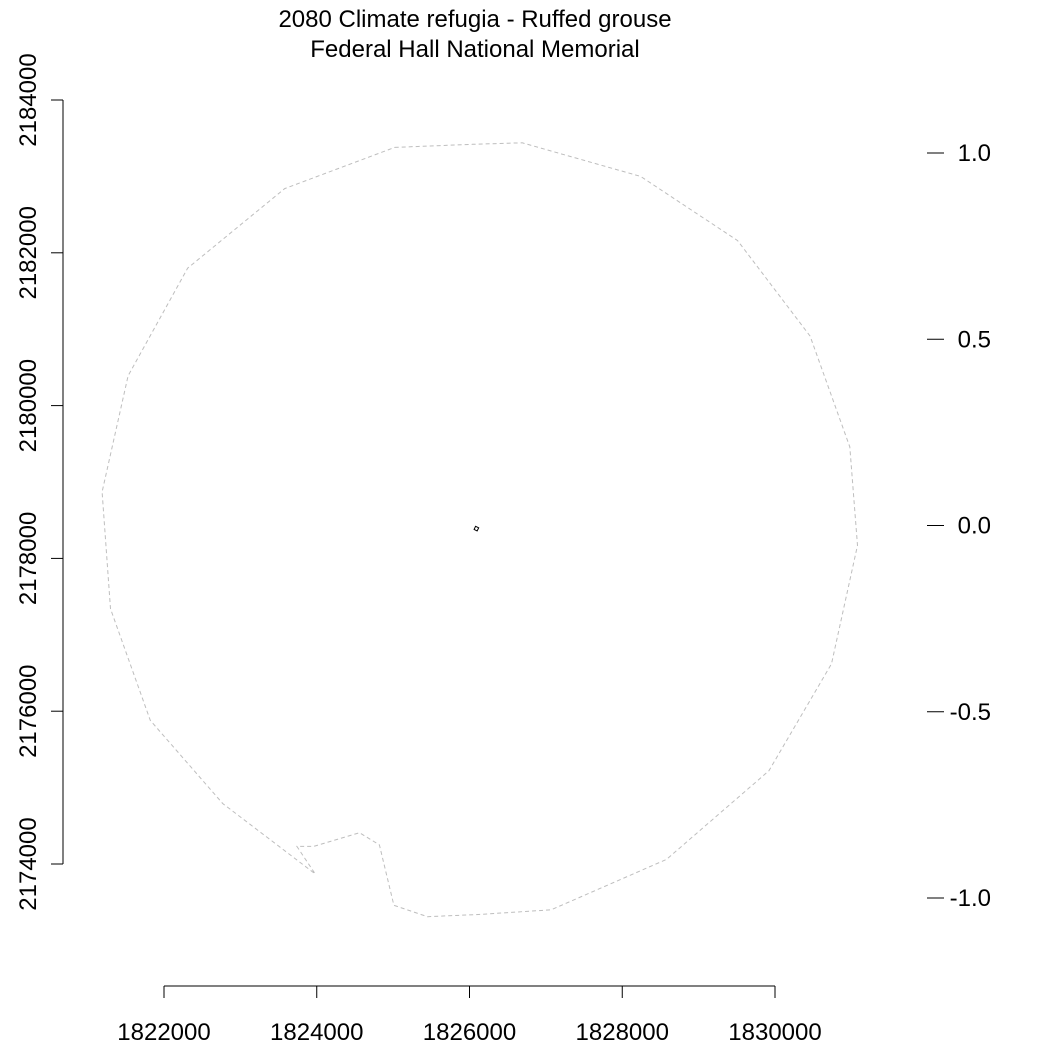 The height and width of the screenshot is (1050, 1050). Describe the element at coordinates (622, 1032) in the screenshot. I see `x-tick-label: 1828000` at that location.